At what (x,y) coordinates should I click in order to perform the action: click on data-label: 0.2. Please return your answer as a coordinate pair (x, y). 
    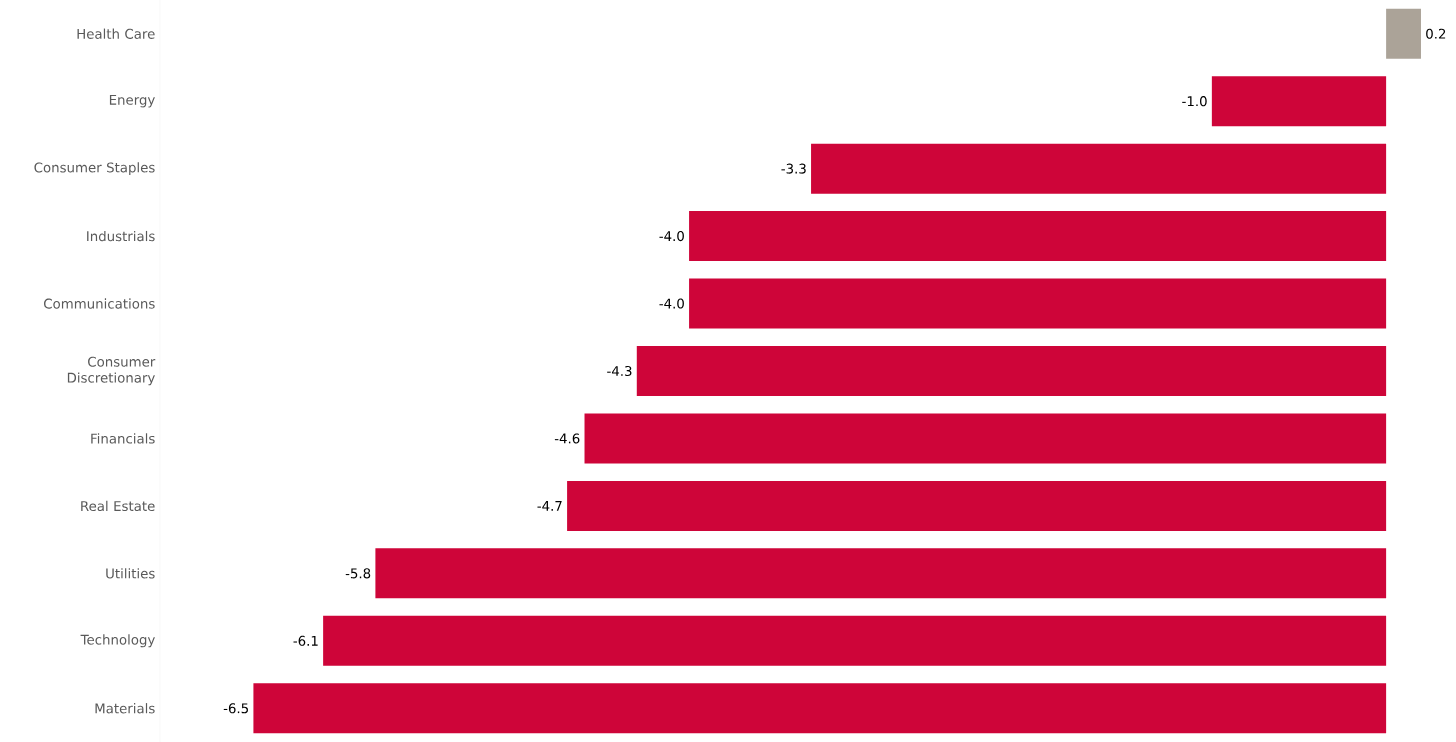
    Looking at the image, I should click on (1436, 33).